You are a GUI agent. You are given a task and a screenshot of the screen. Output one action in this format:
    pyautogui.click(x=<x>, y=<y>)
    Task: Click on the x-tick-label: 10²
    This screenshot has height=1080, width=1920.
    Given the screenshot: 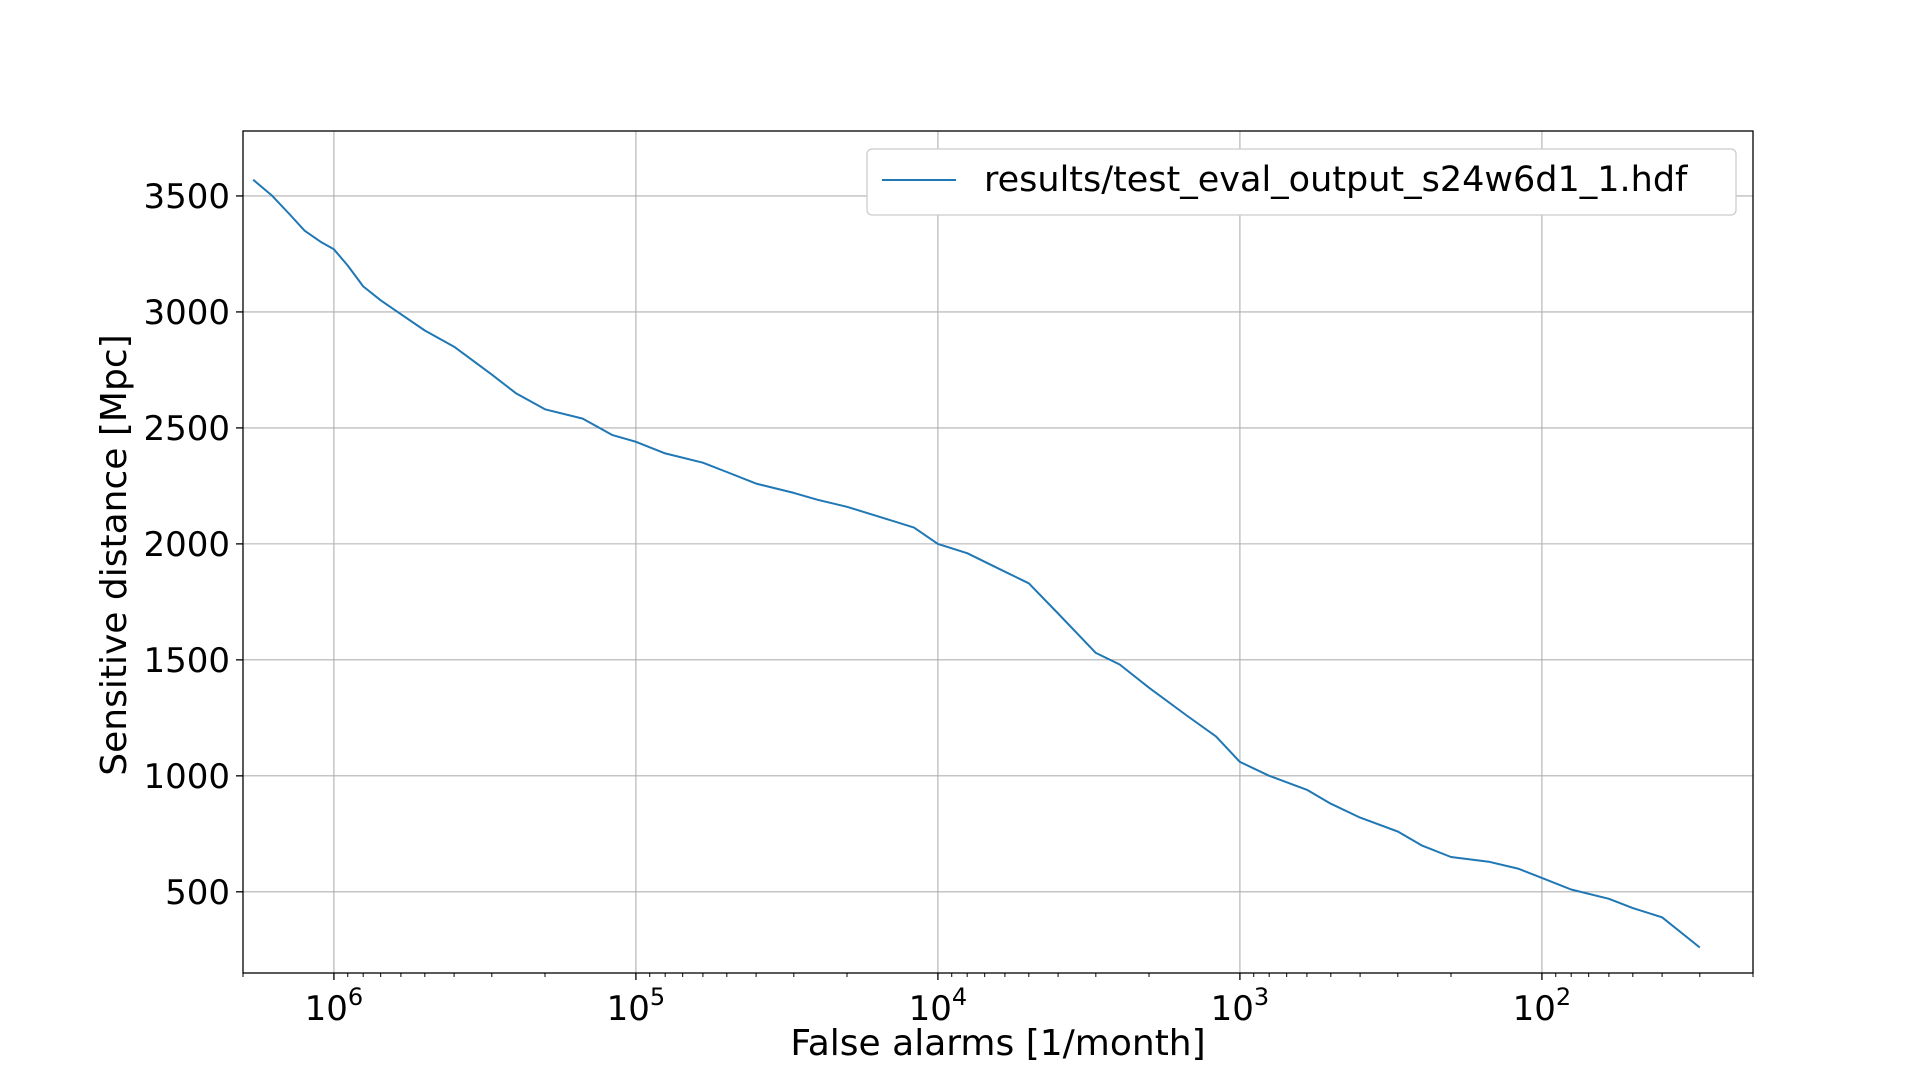 What is the action you would take?
    pyautogui.click(x=1542, y=1006)
    